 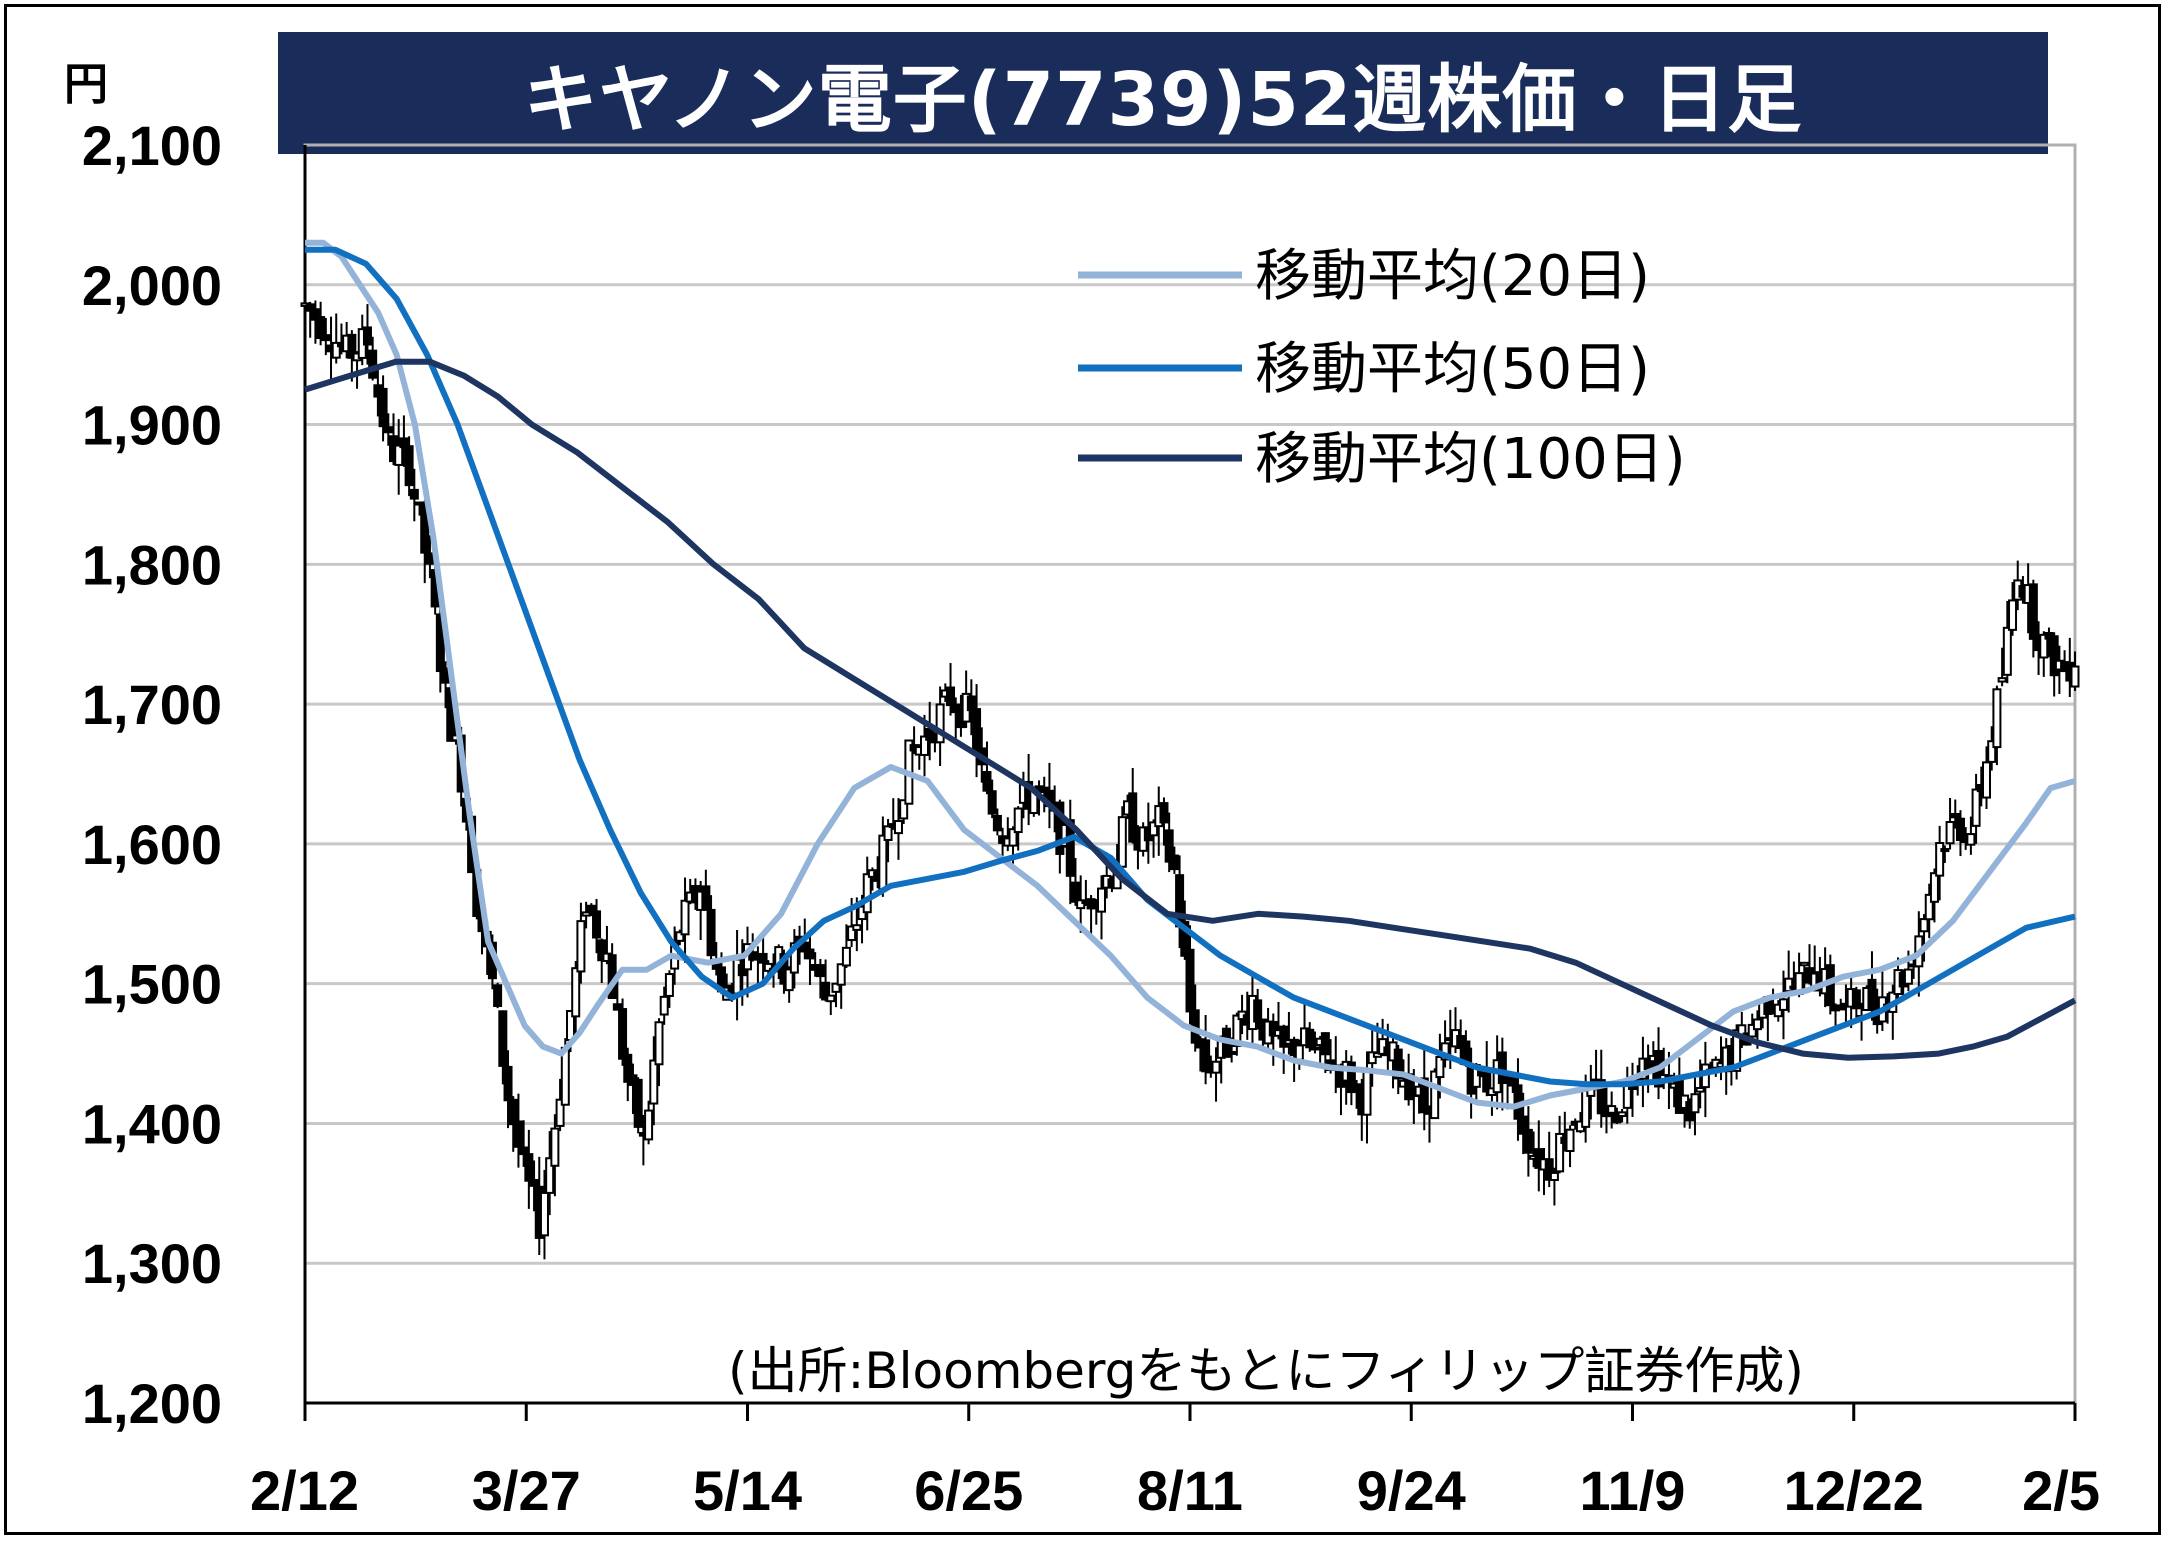 What do you see at coordinates (2061, 1490) in the screenshot?
I see `x-tick-label: 2/5` at bounding box center [2061, 1490].